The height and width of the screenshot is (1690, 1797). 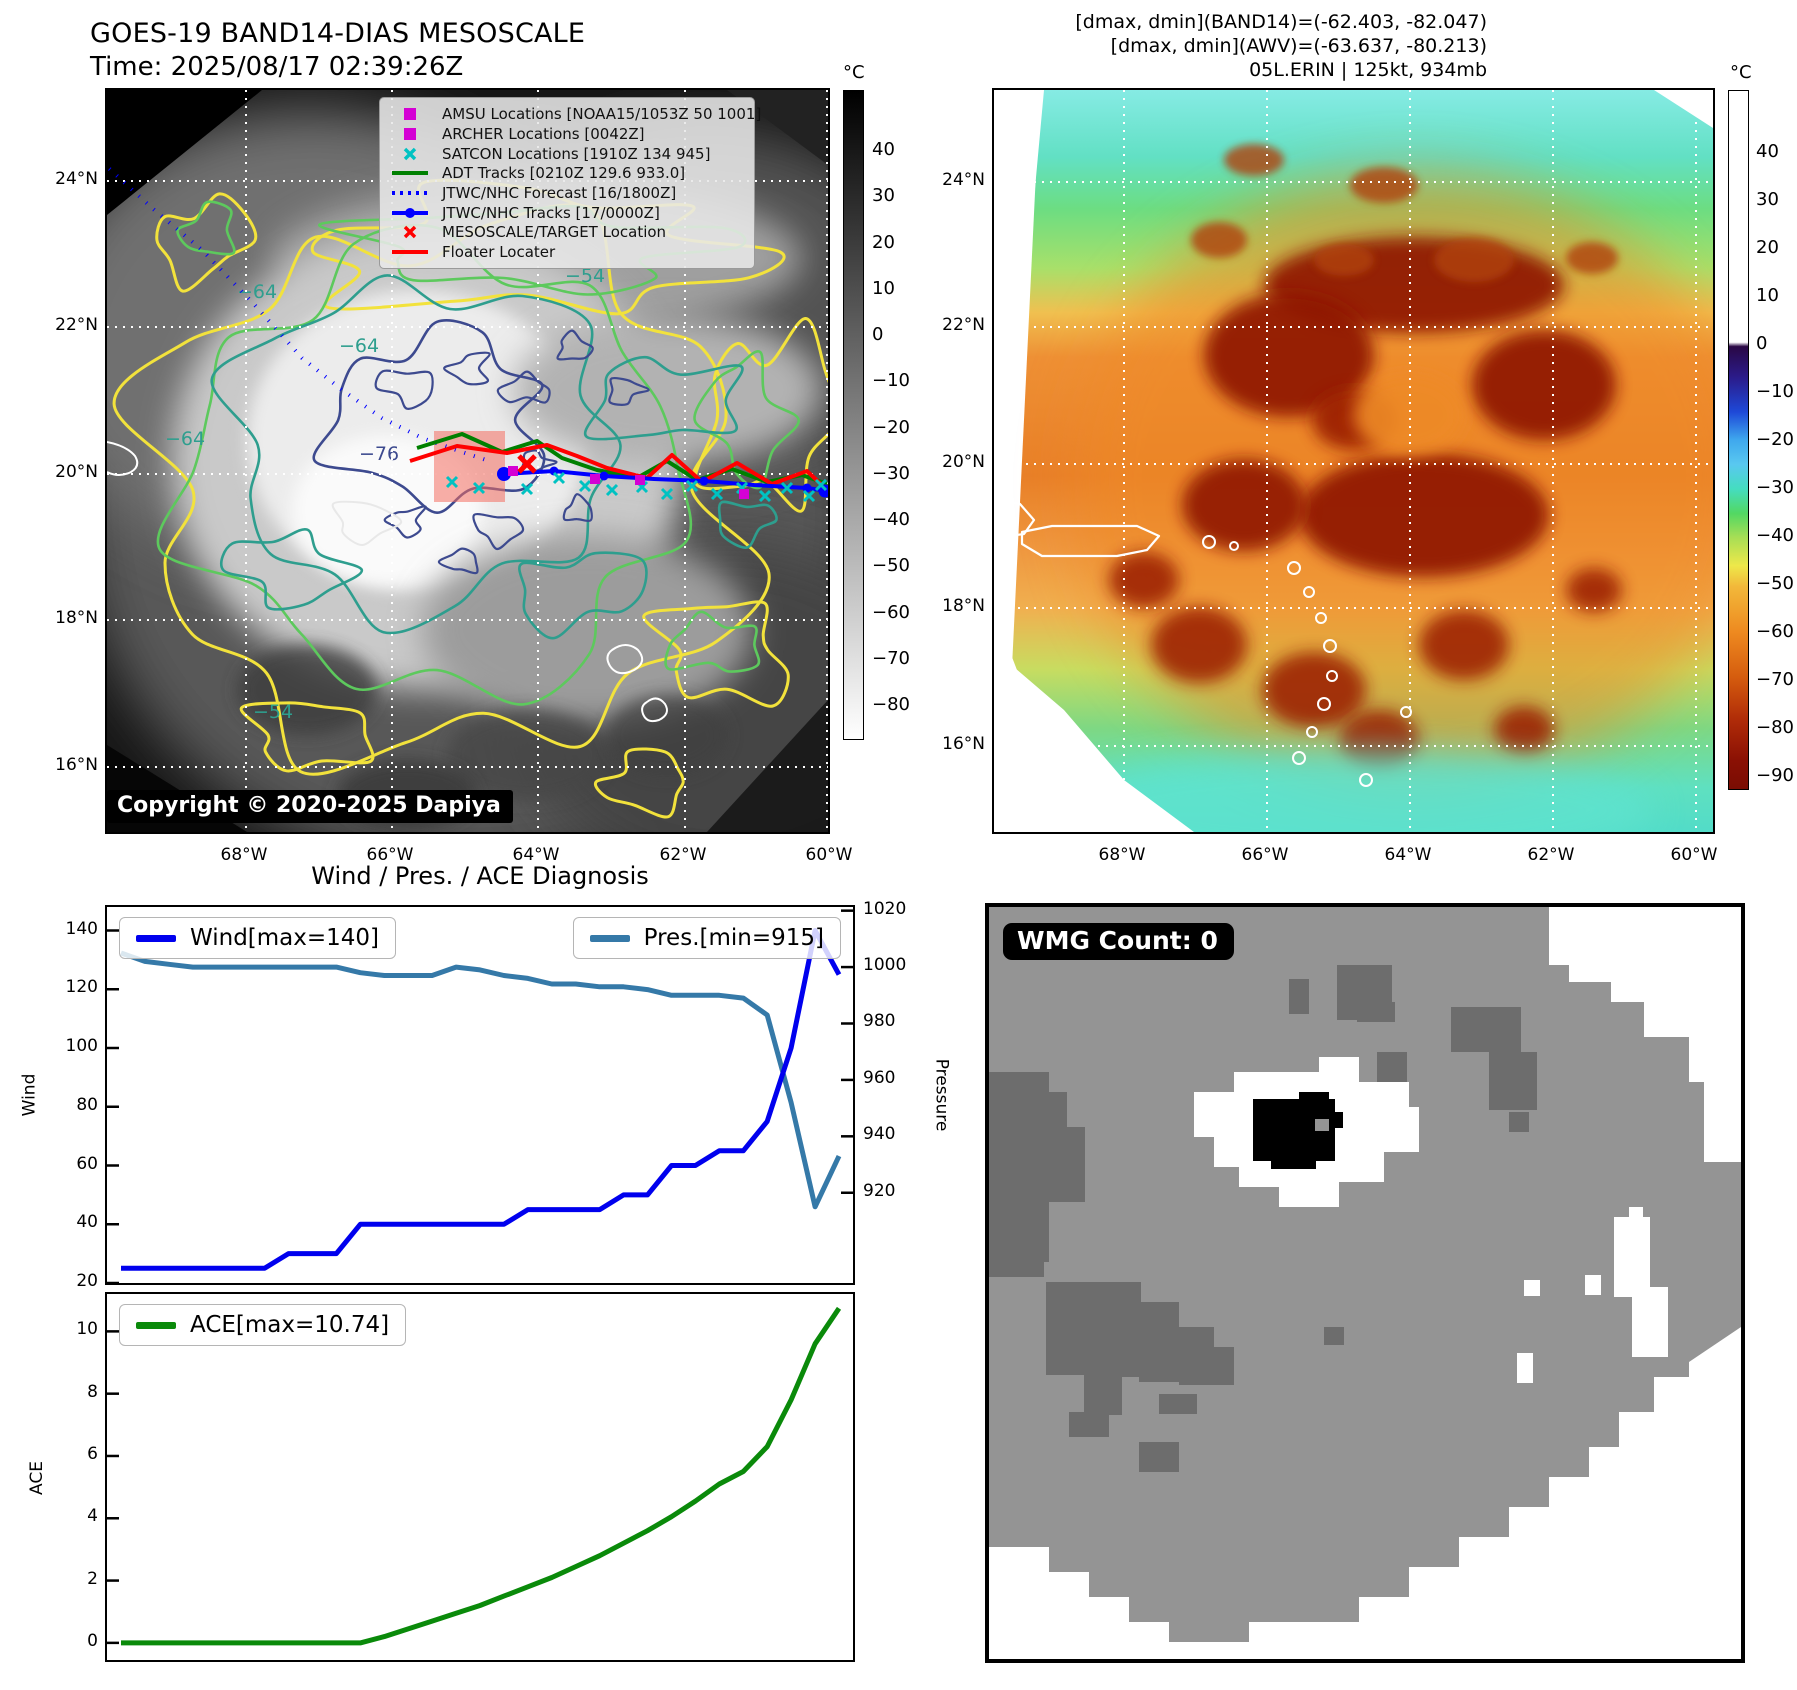 I want to click on pressure-legend-label: Pres.[min=915], so click(x=733, y=938).